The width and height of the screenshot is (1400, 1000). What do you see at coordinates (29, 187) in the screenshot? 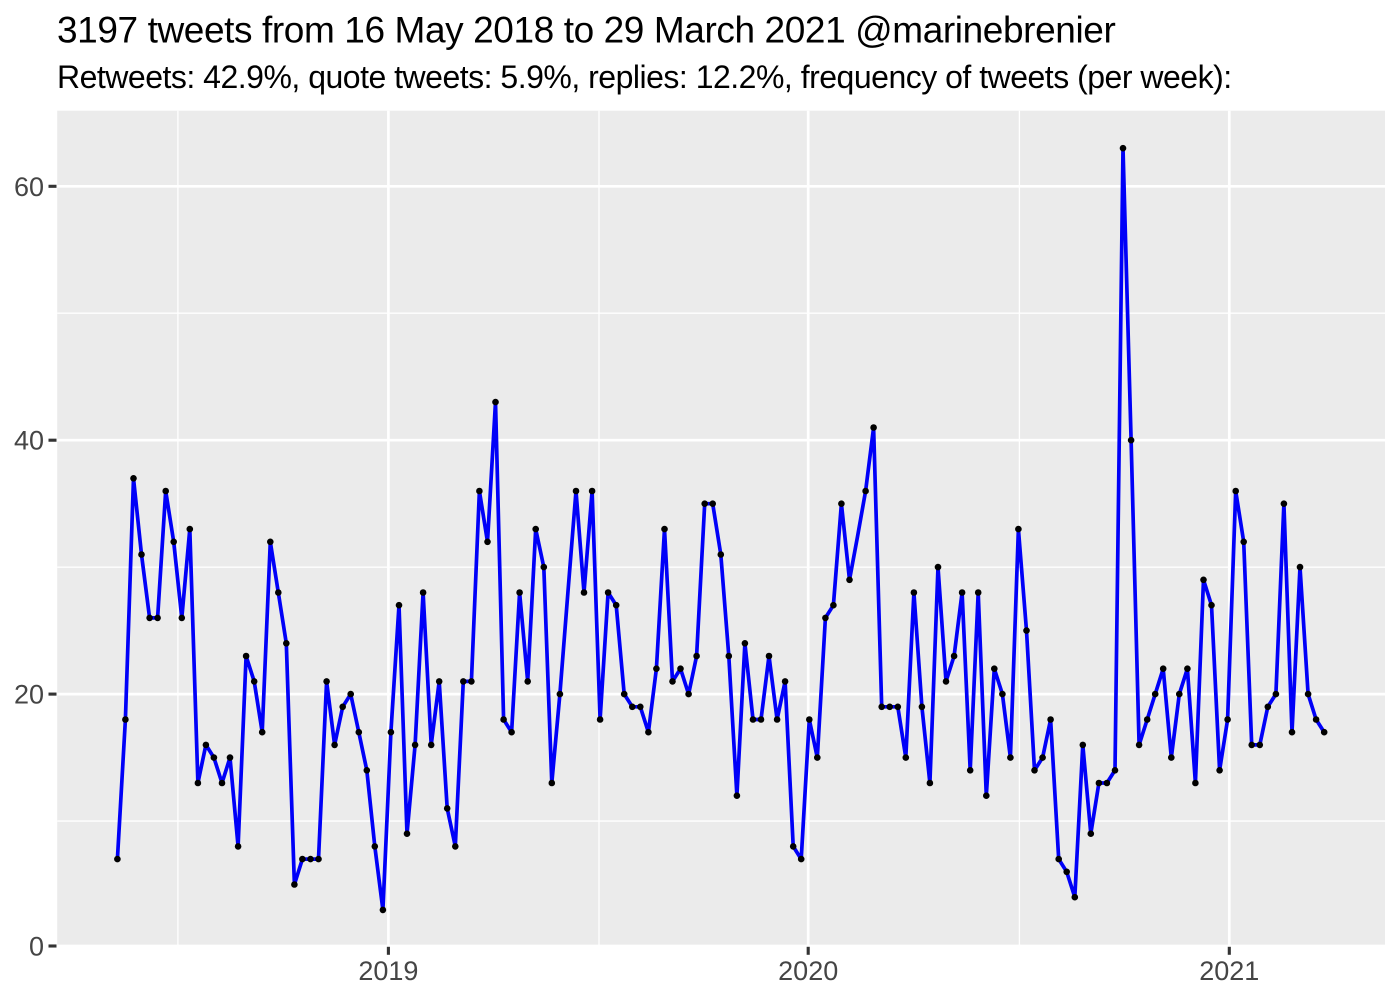
I see `svg-text: 60` at bounding box center [29, 187].